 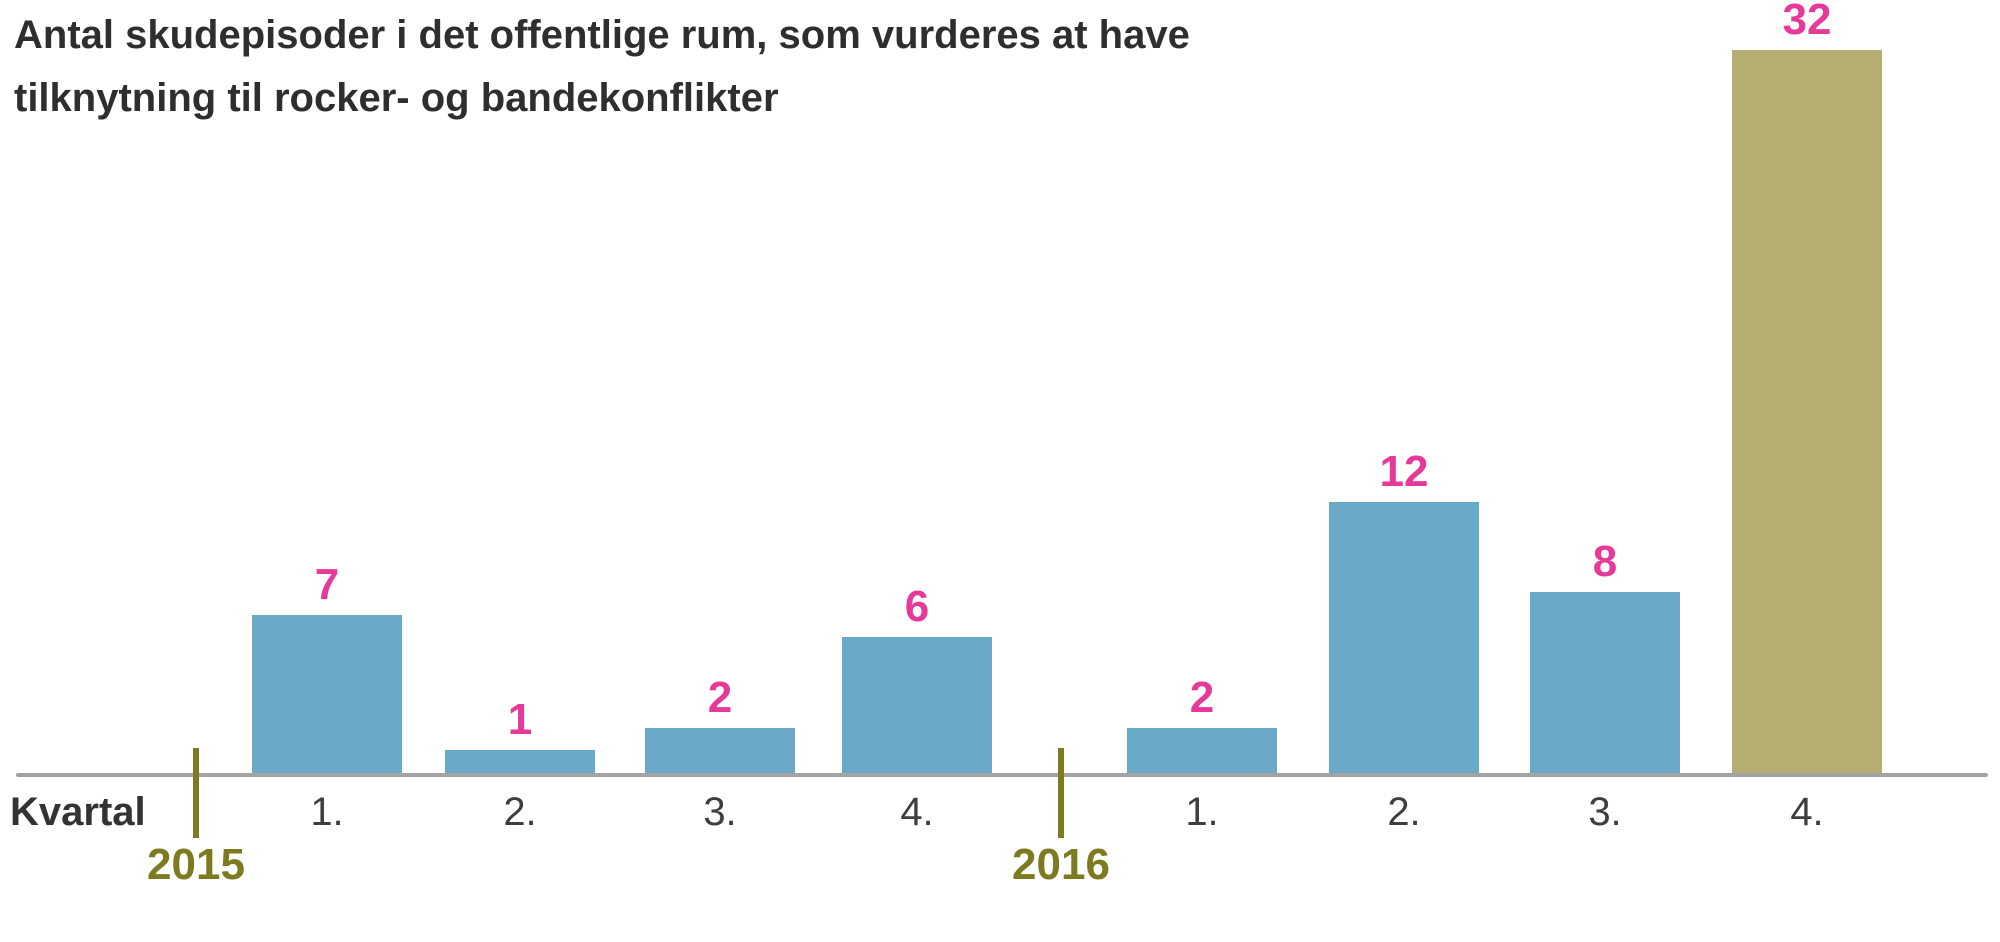 I want to click on x-axis-label: Kvartal, so click(x=78, y=812).